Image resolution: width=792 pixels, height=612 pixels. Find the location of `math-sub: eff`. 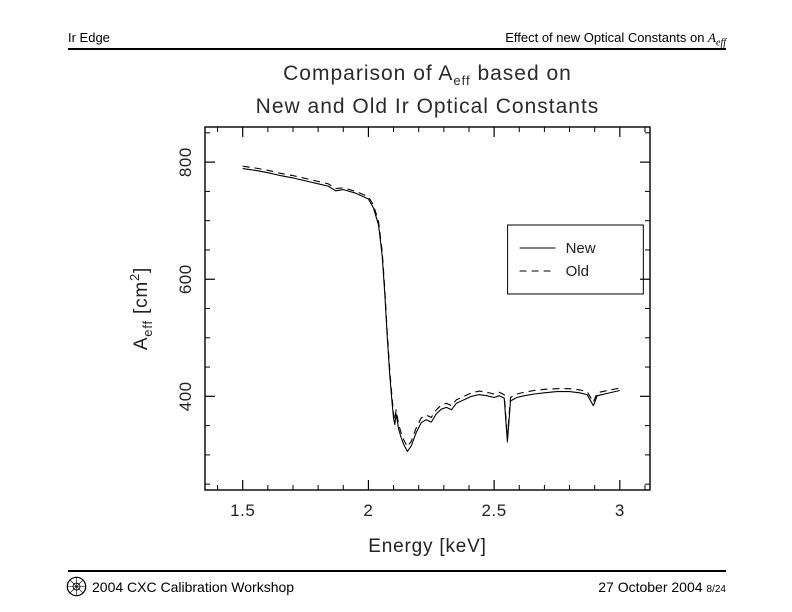

math-sub: eff is located at coordinates (721, 43).